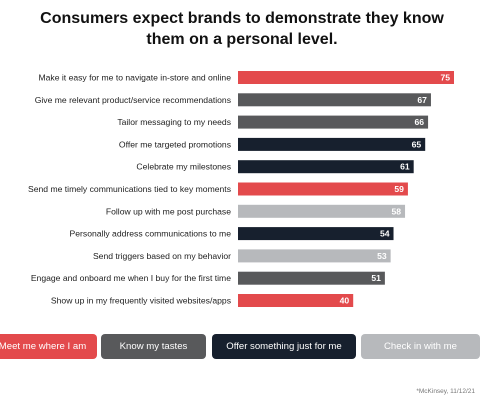 The height and width of the screenshot is (400, 484). What do you see at coordinates (396, 211) in the screenshot?
I see `value-label: 58` at bounding box center [396, 211].